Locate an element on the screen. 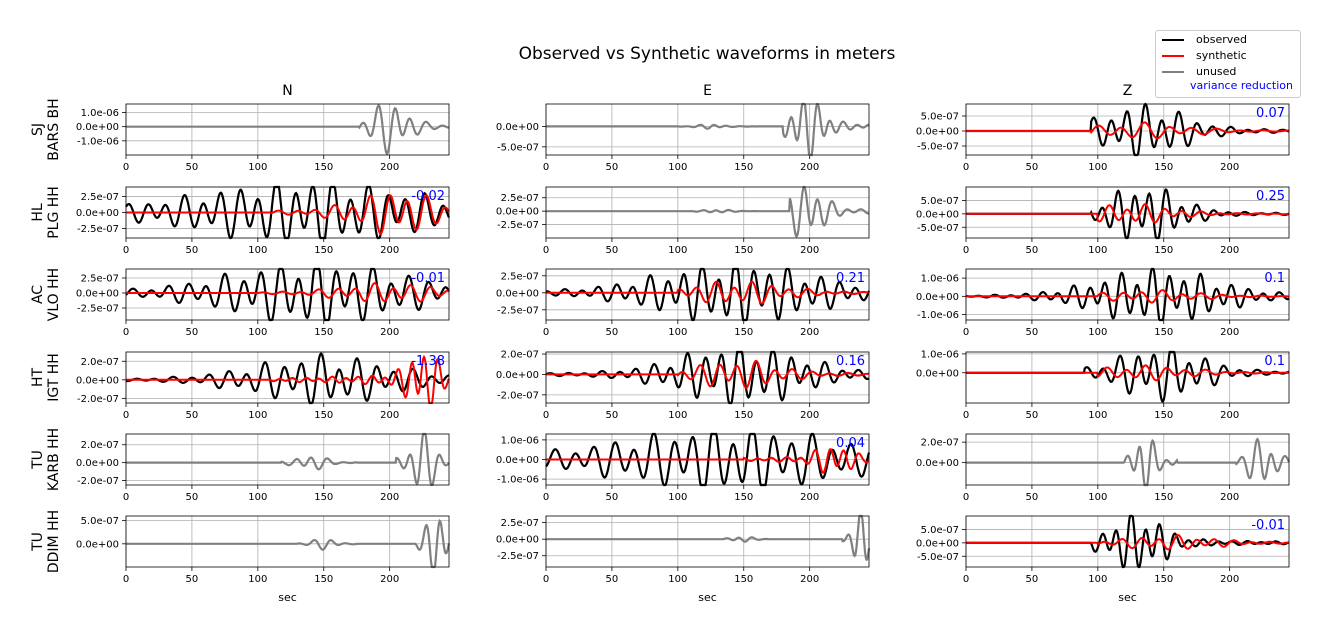 Image resolution: width=1329 pixels, height=634 pixels. y-tick-label: -1.0e-06 is located at coordinates (518, 480).